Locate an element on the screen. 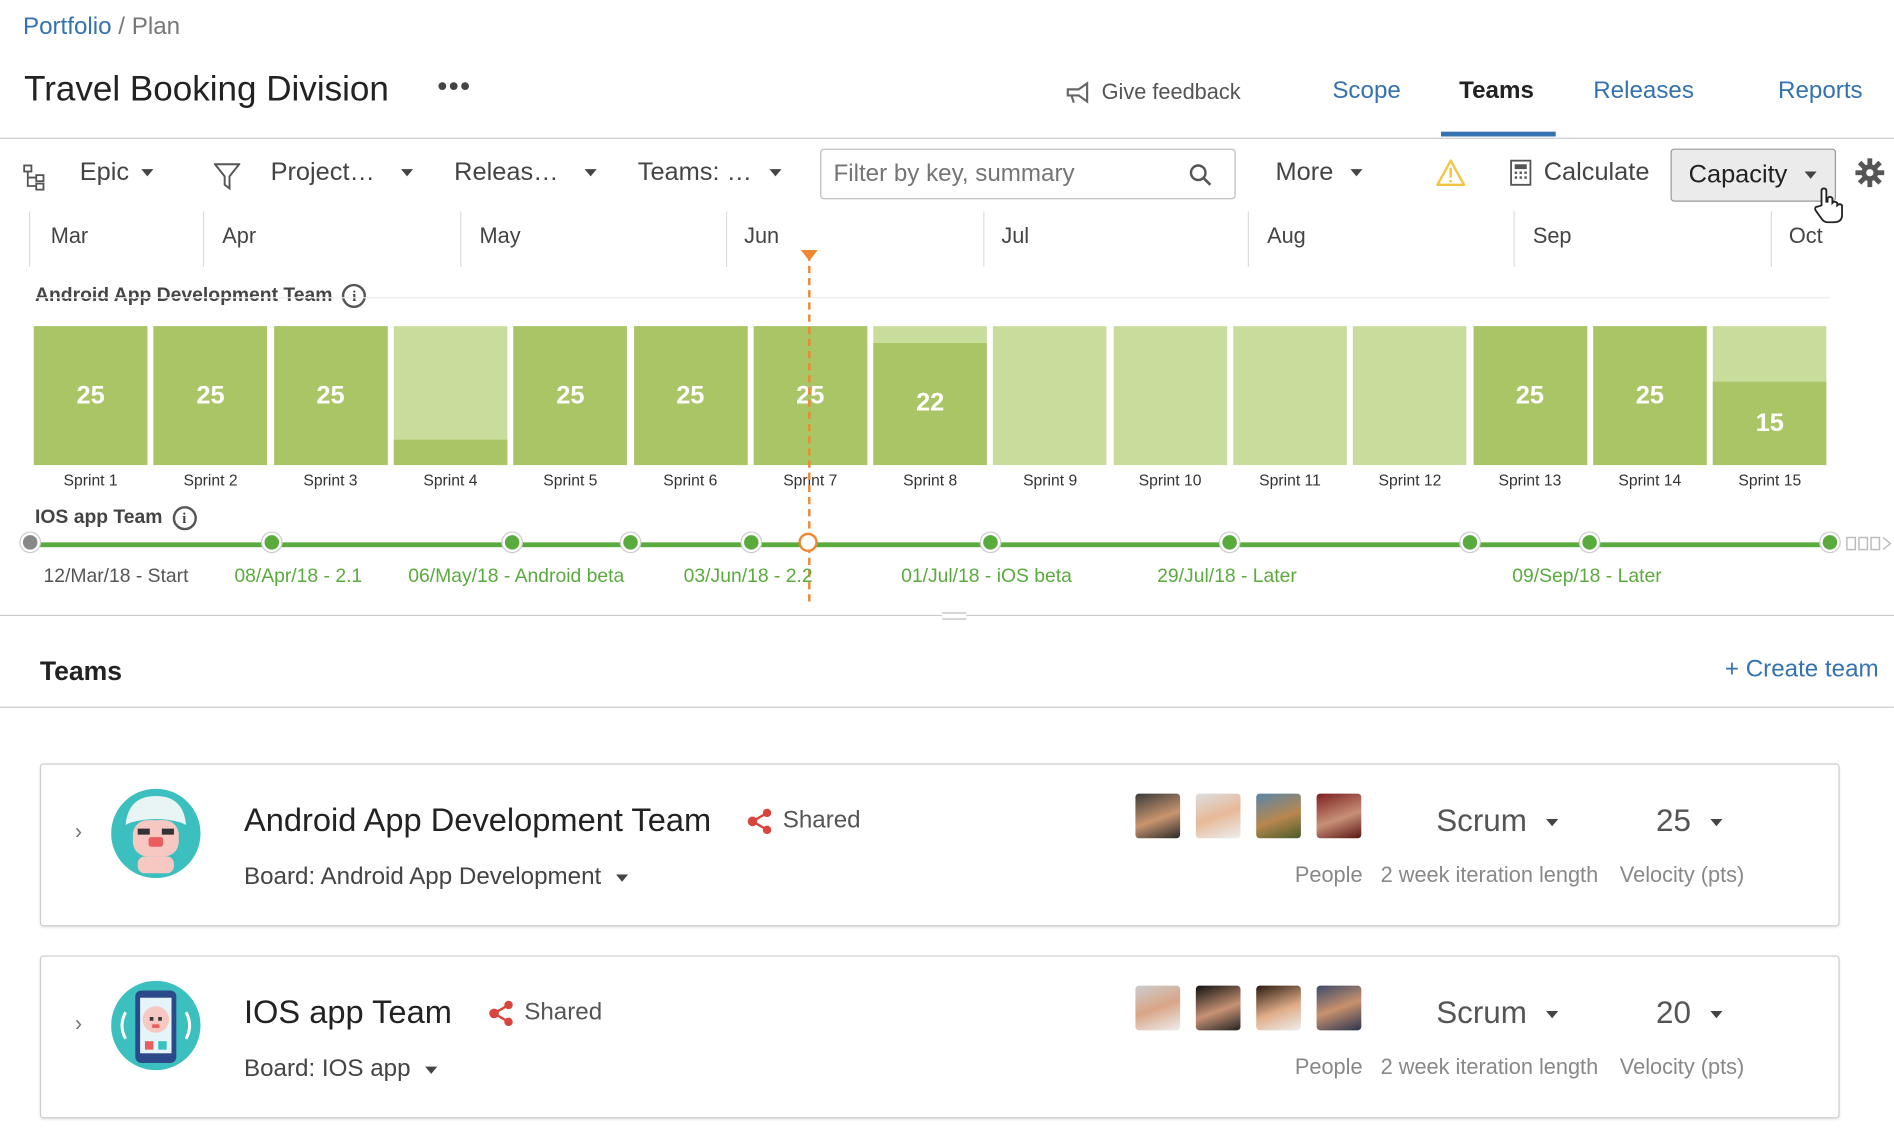 The height and width of the screenshot is (1135, 1894). gear-icon is located at coordinates (1870, 173).